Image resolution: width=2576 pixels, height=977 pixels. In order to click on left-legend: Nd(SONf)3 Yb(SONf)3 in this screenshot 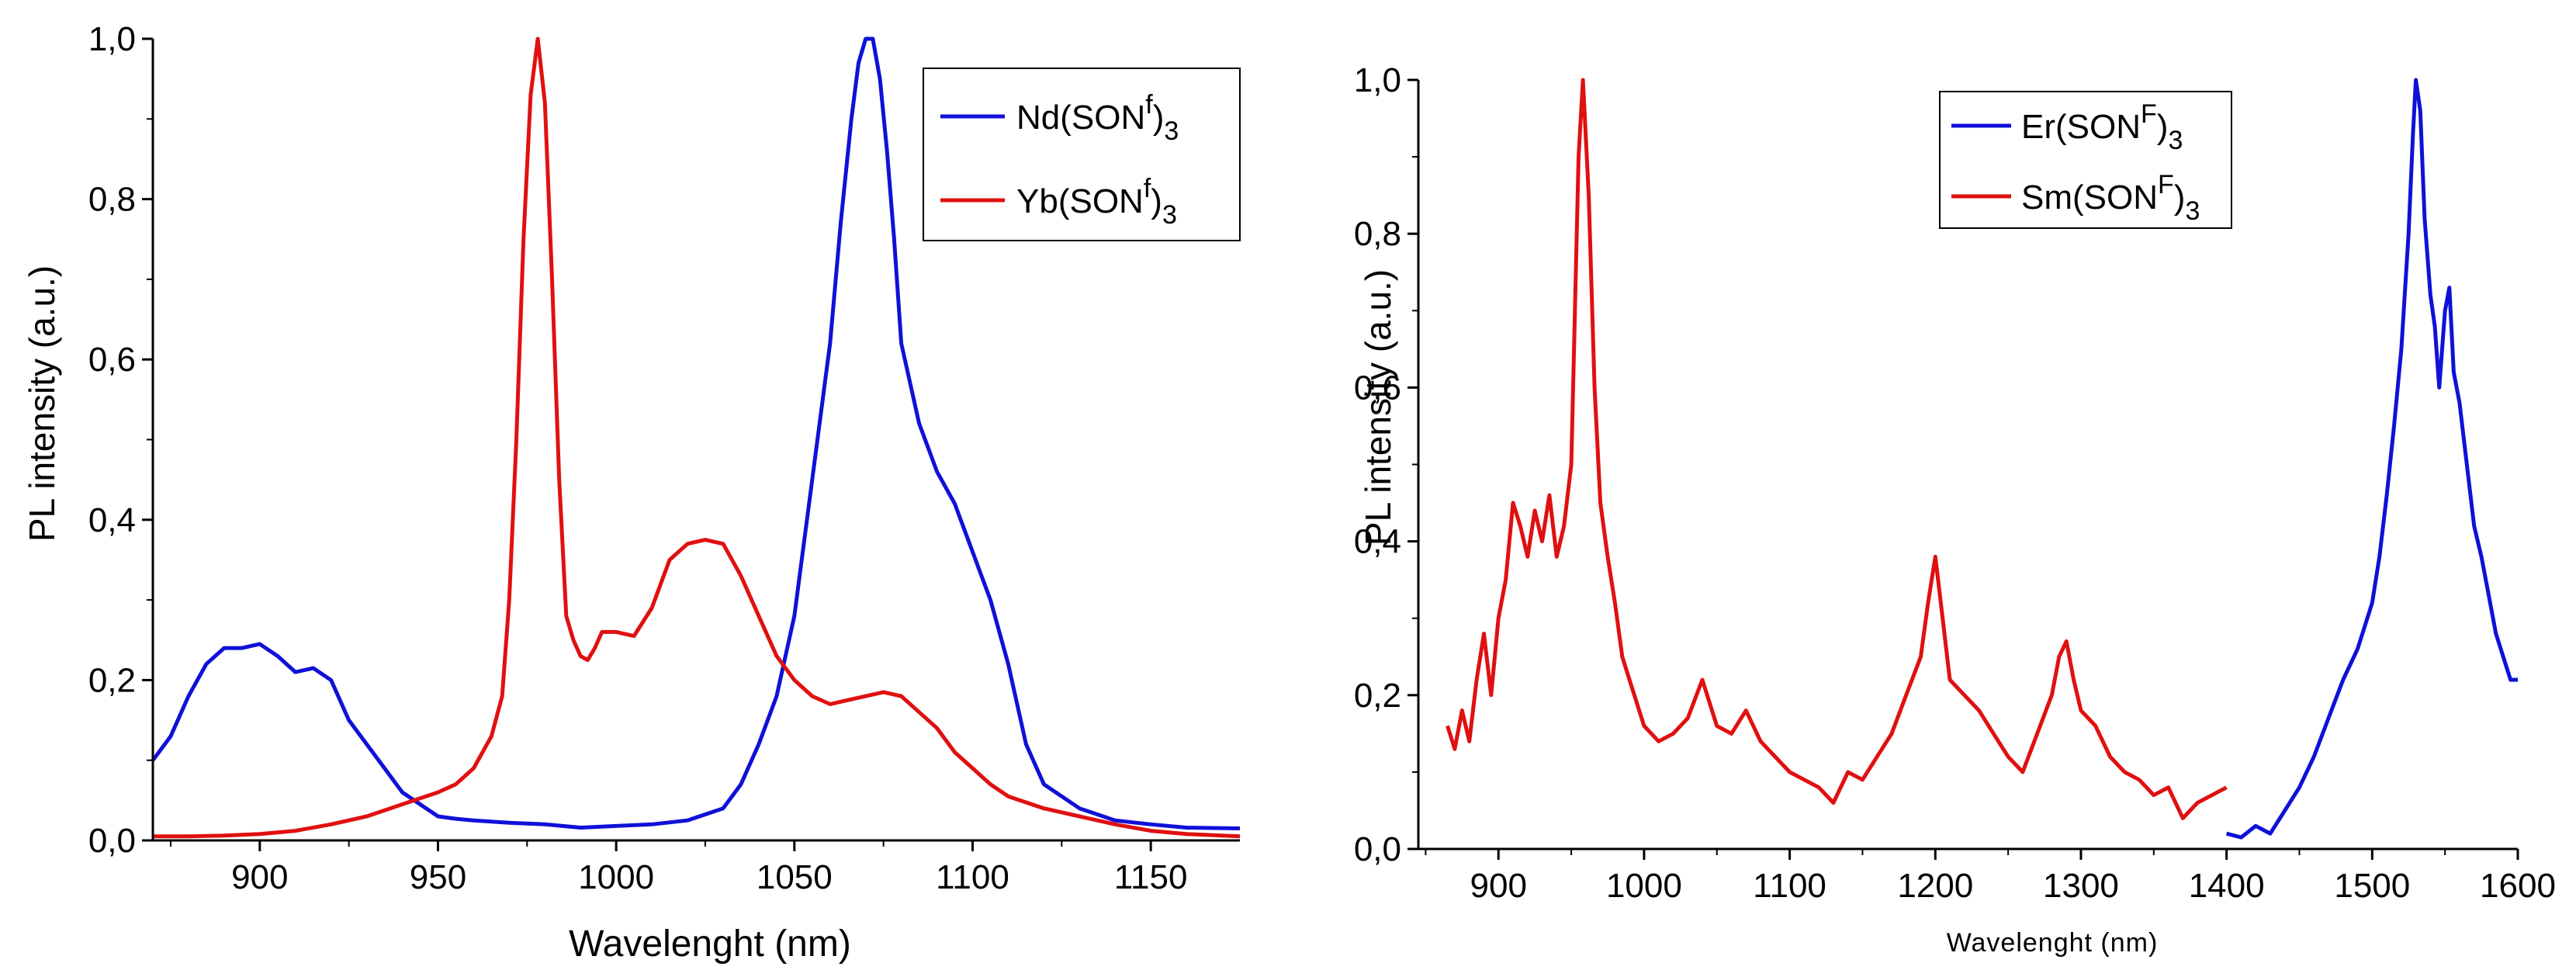, I will do `click(1082, 154)`.